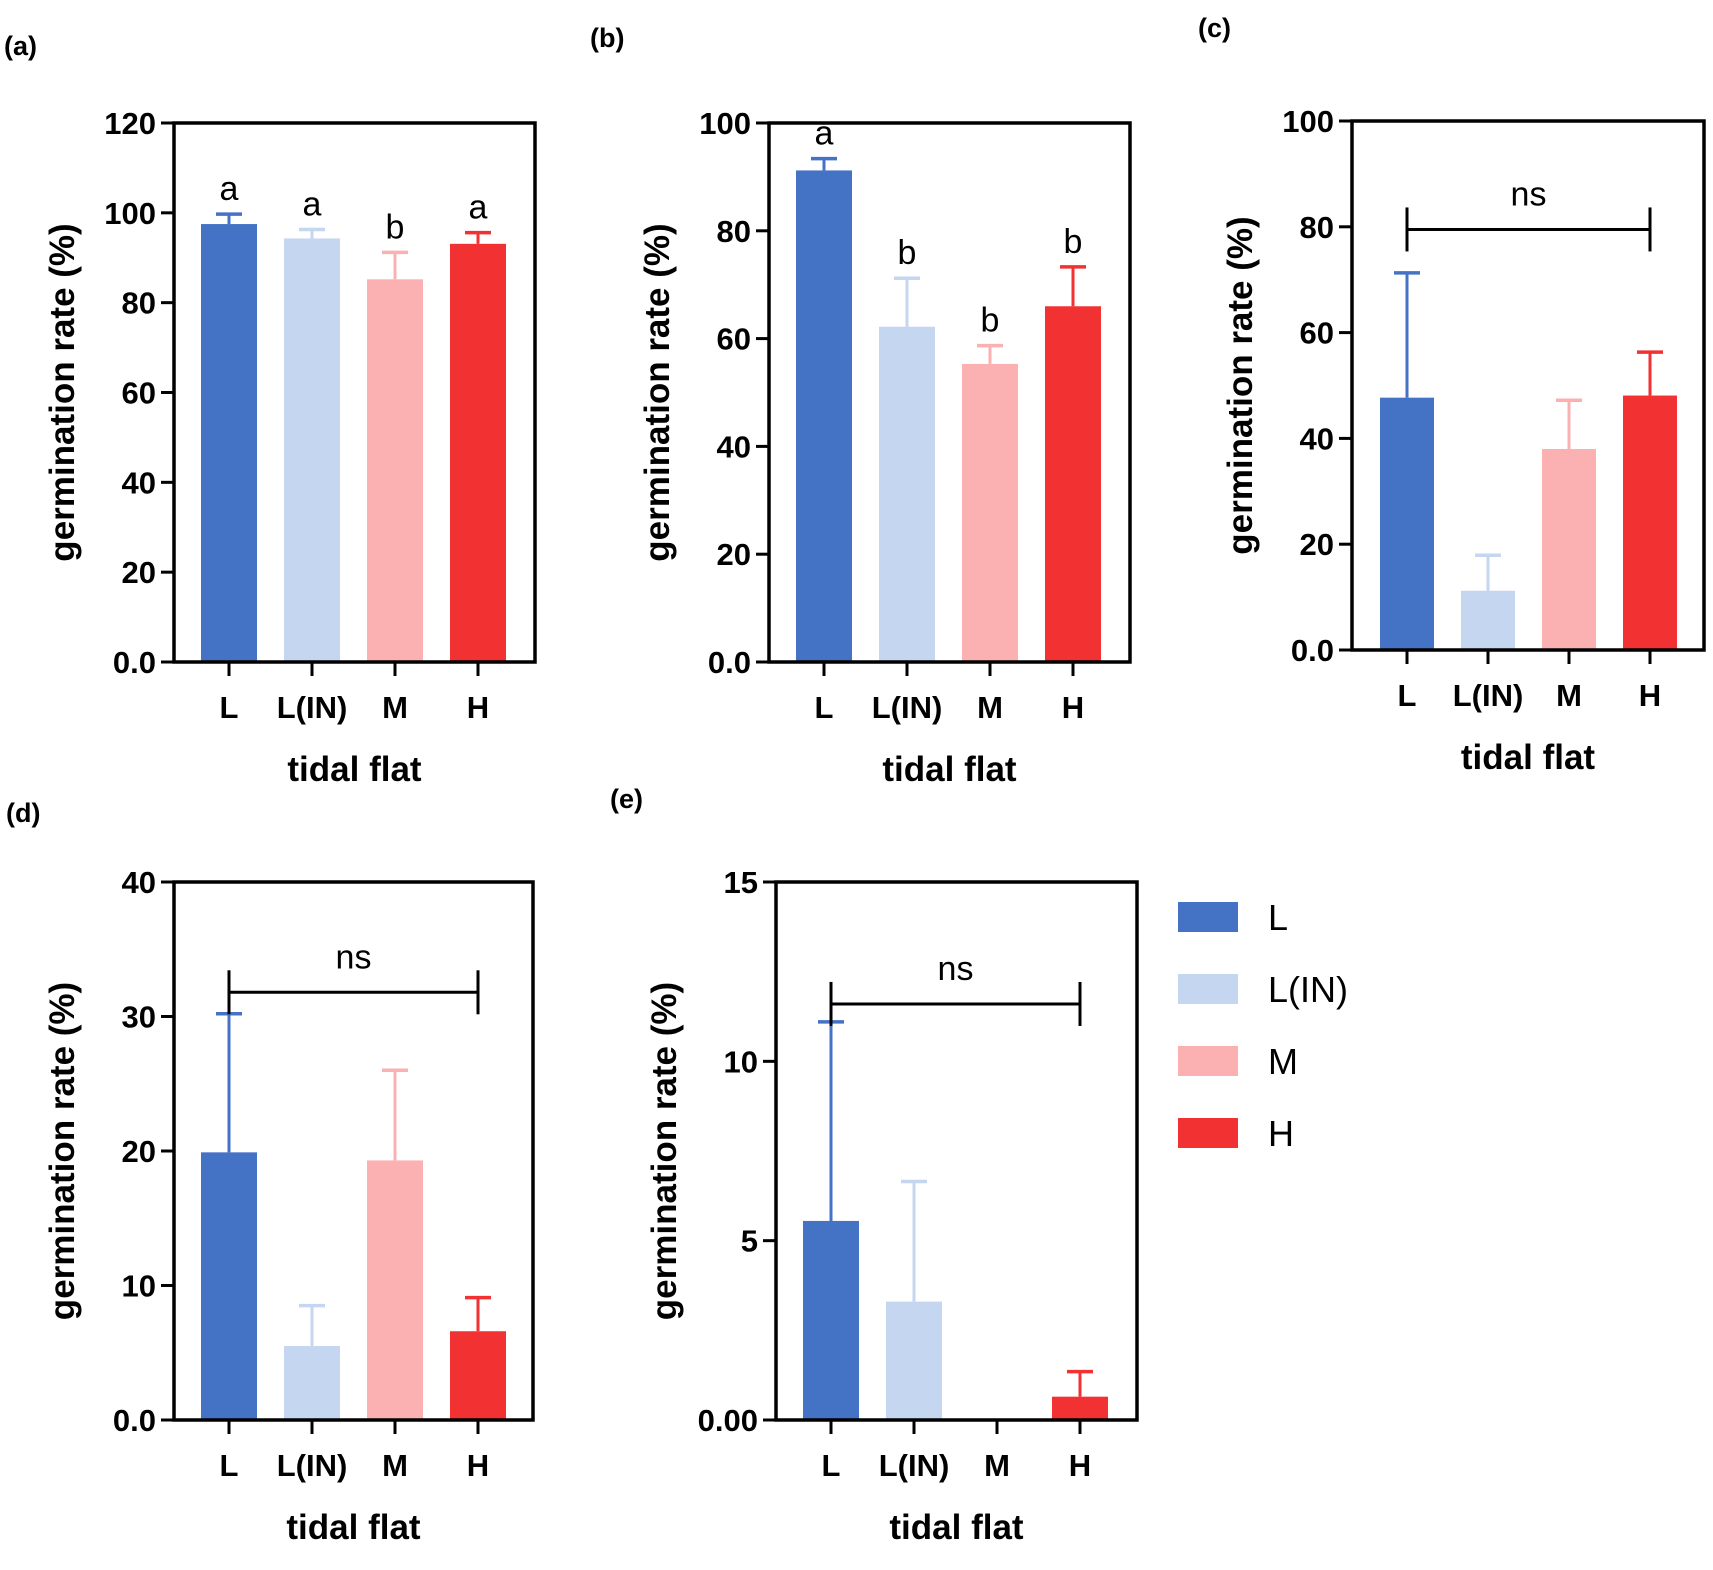 This screenshot has height=1570, width=1713. I want to click on legend-label: L(IN), so click(1308, 989).